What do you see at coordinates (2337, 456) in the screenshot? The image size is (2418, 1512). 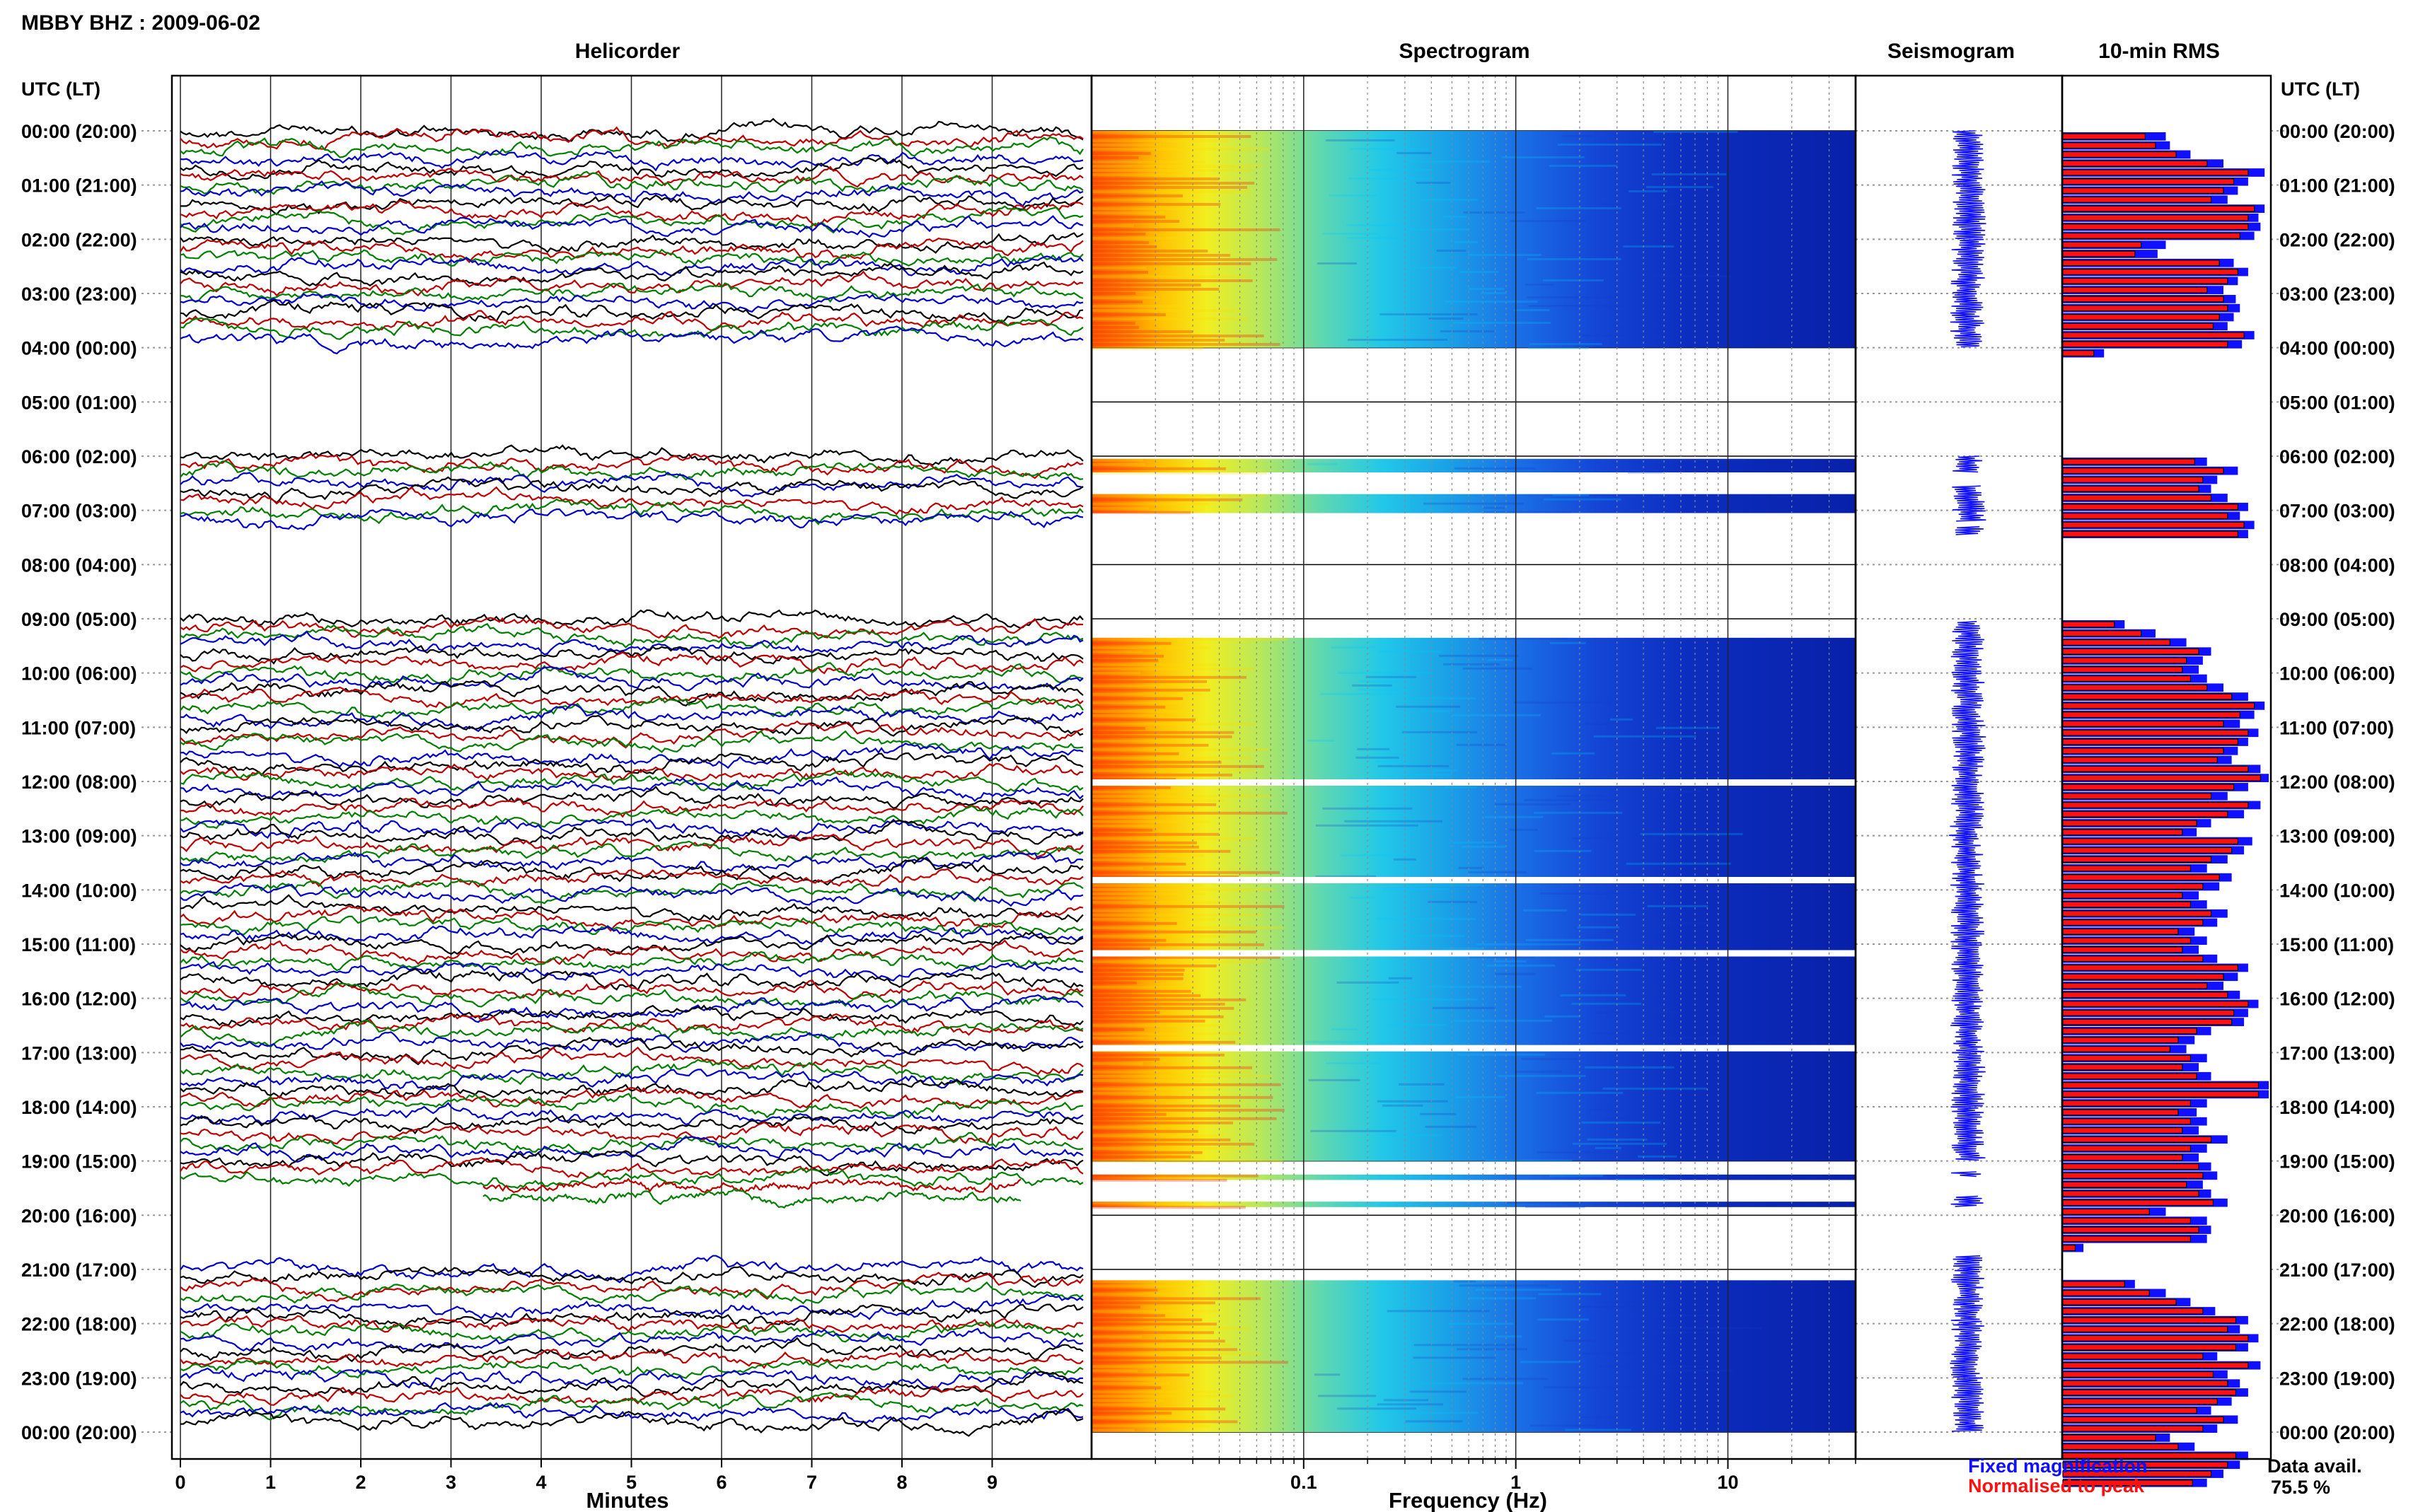 I see `time-label: 06:00 (02:00)` at bounding box center [2337, 456].